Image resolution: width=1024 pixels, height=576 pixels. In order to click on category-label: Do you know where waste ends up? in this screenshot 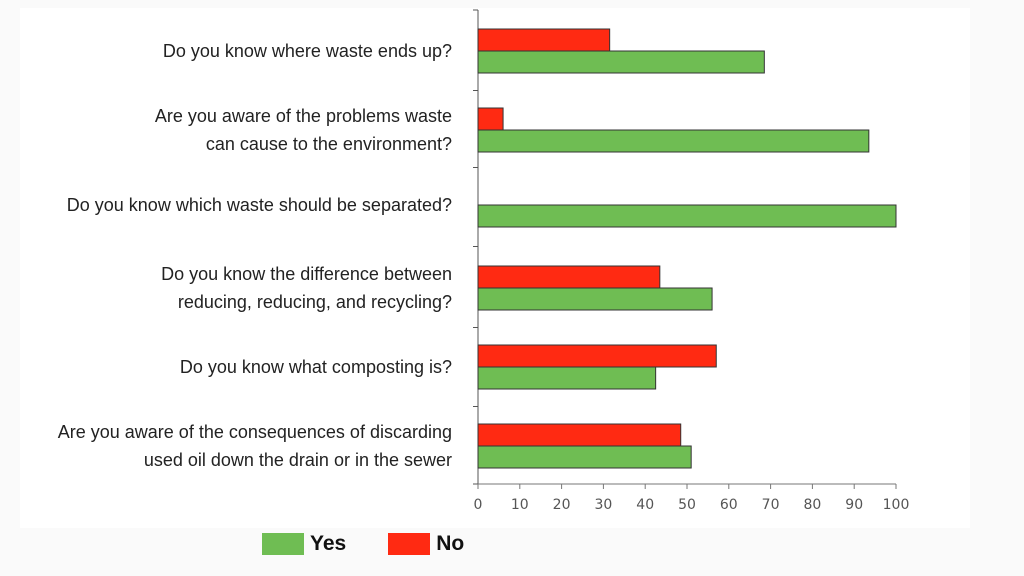, I will do `click(307, 51)`.